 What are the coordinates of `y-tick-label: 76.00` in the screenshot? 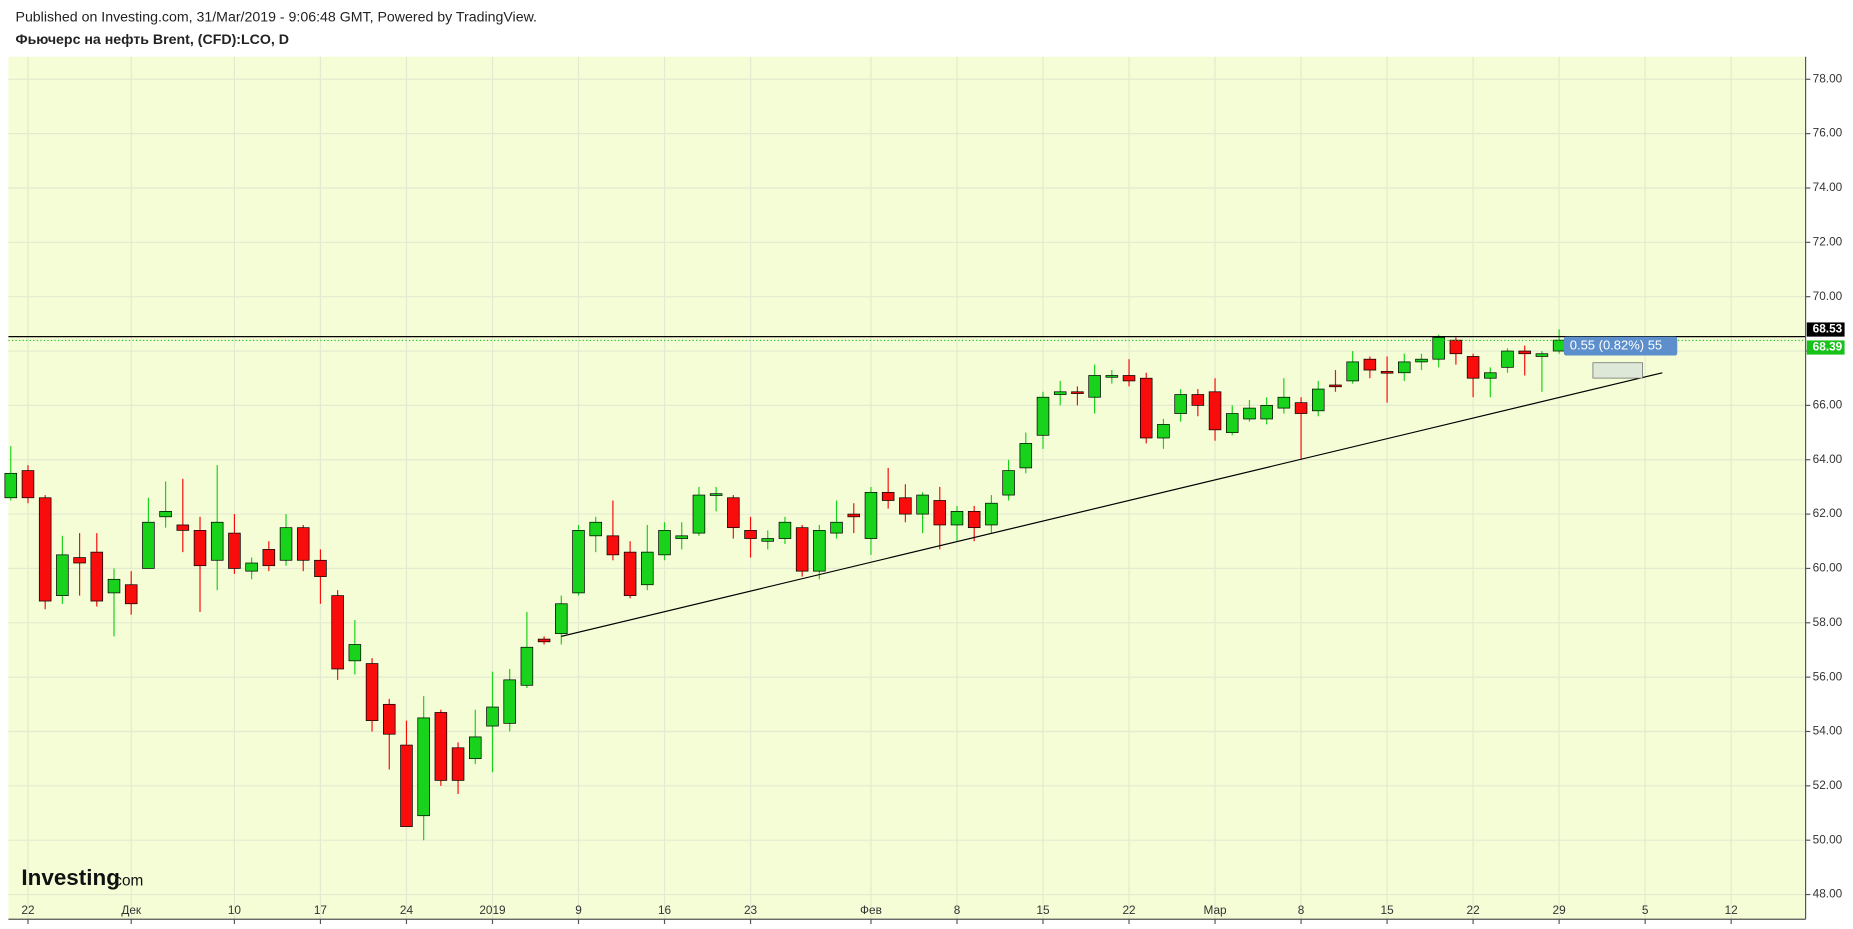 It's located at (1828, 133).